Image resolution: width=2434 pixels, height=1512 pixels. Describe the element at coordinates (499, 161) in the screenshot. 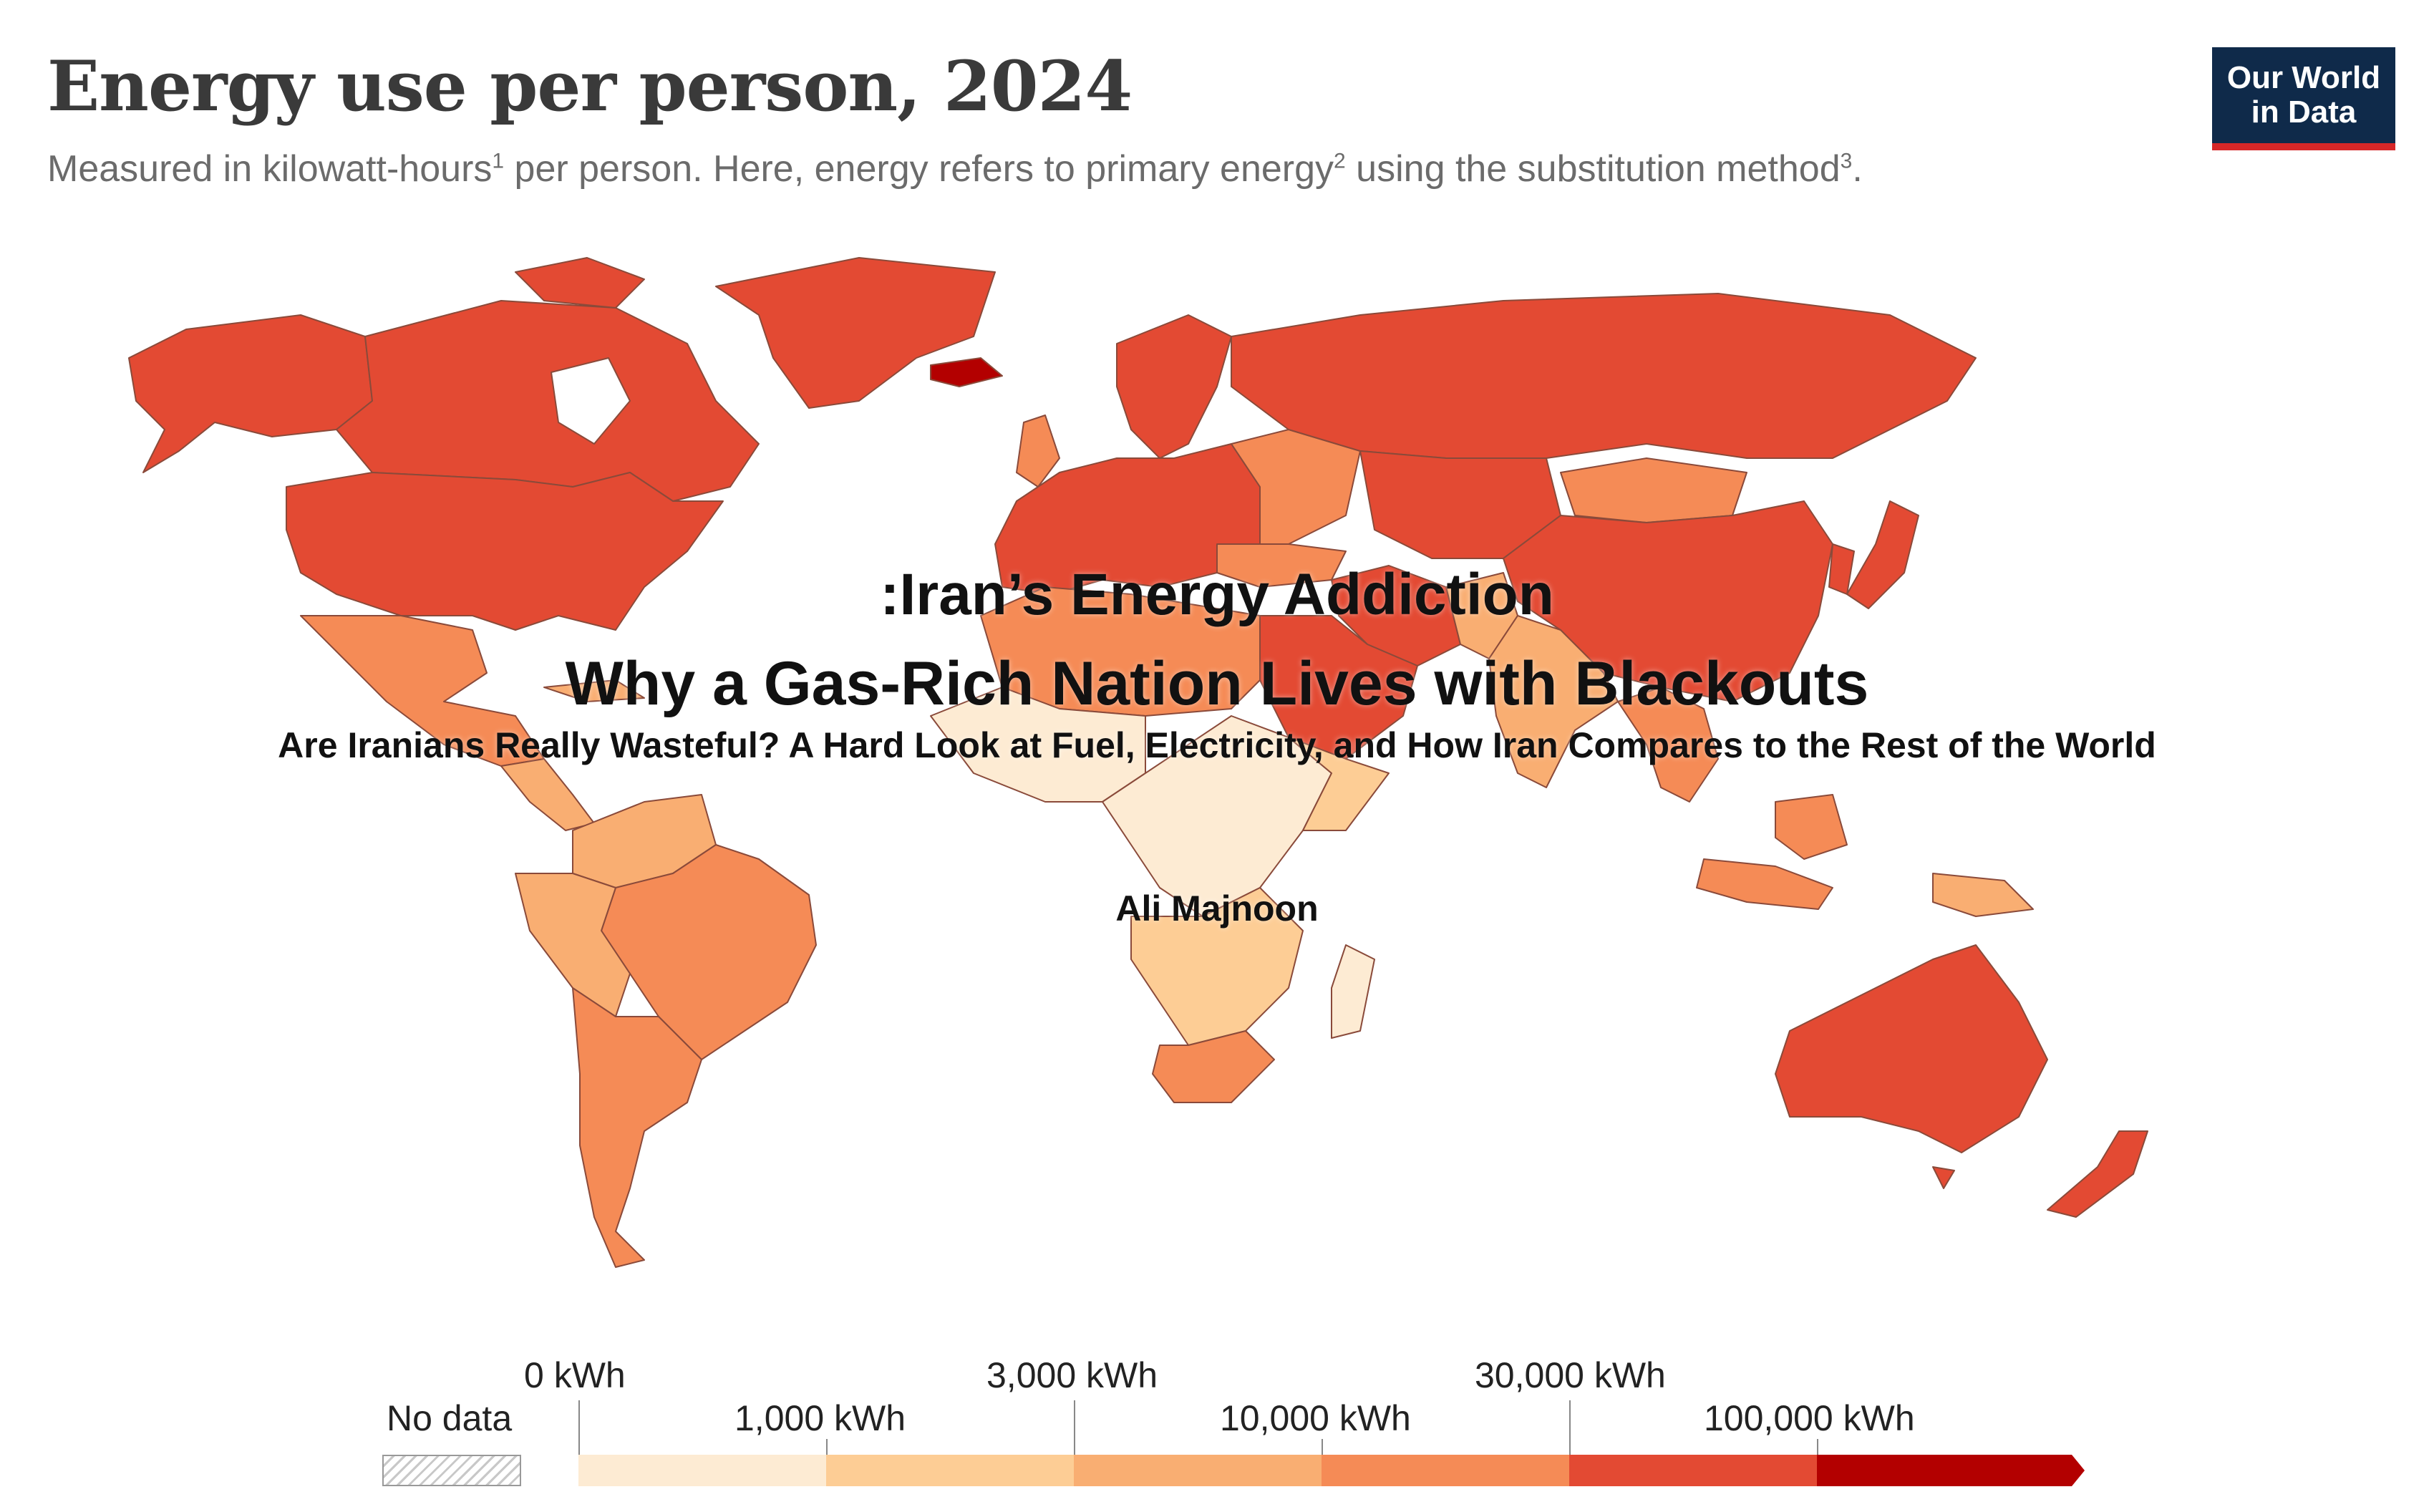

I see `footnote-1-marker: 1` at that location.